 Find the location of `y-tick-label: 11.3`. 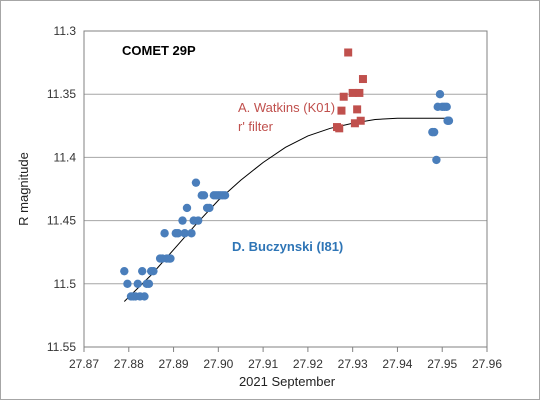

y-tick-label: 11.3 is located at coordinates (65, 31).